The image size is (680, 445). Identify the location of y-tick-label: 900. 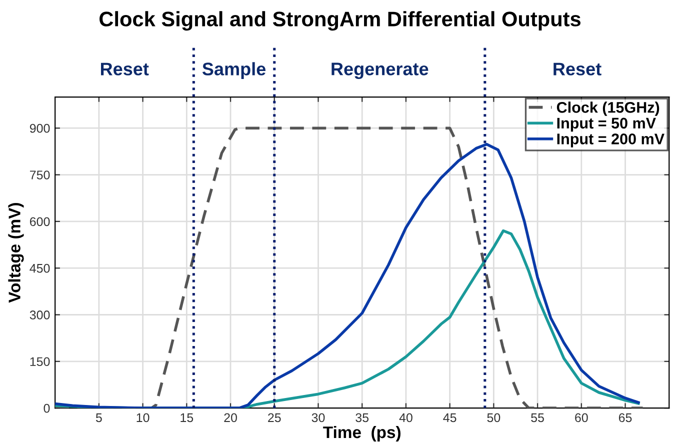
(40, 128).